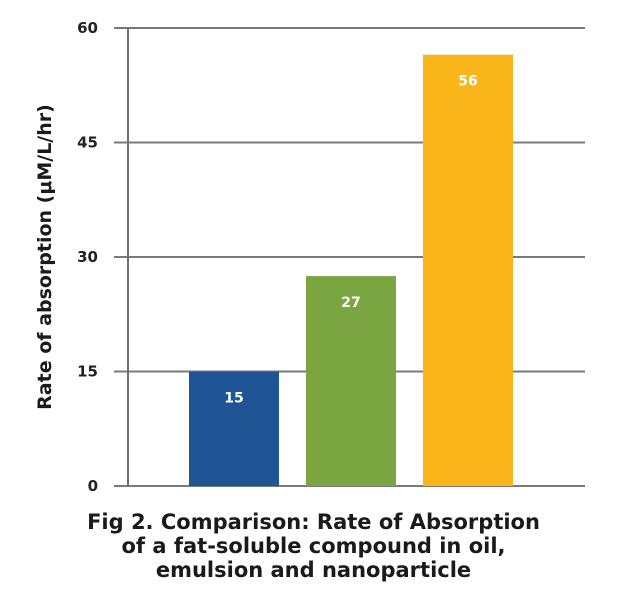 This screenshot has width=627, height=613. I want to click on y-axis-ticks: 0 15 30 45 60, so click(87, 257).